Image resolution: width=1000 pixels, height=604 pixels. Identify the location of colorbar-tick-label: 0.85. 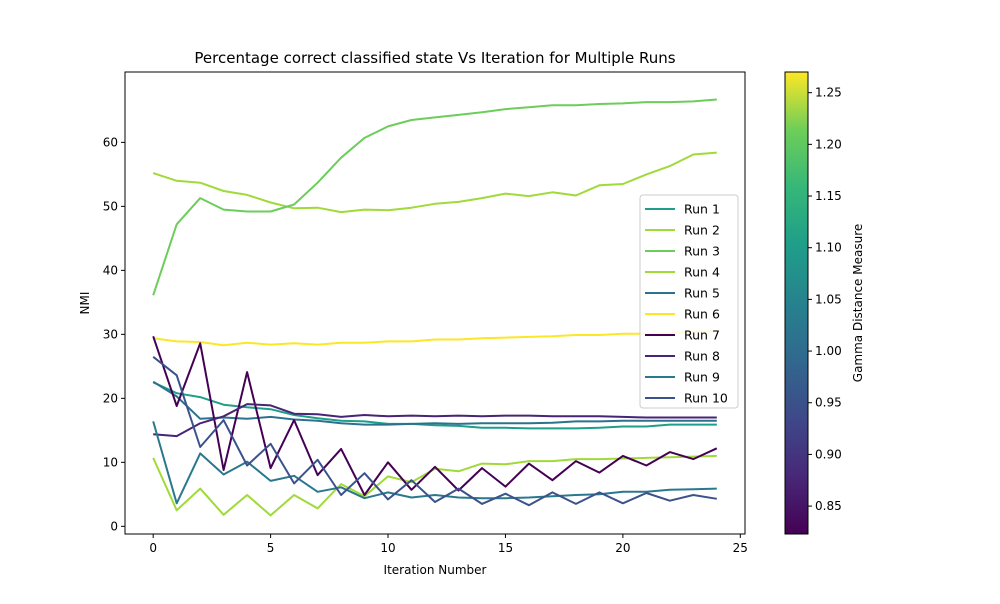
(828, 506).